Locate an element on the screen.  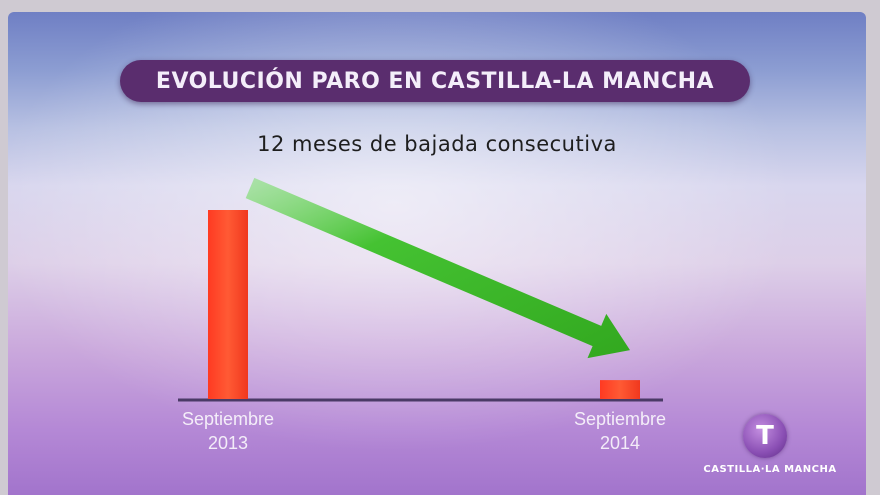
logo-t-icon: T is located at coordinates (765, 436).